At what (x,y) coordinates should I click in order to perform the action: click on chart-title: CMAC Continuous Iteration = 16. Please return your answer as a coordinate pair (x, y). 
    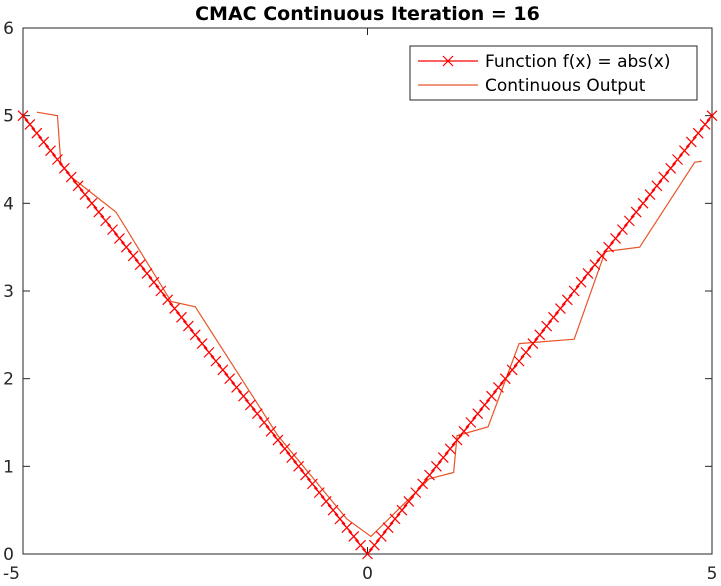
    Looking at the image, I should click on (367, 14).